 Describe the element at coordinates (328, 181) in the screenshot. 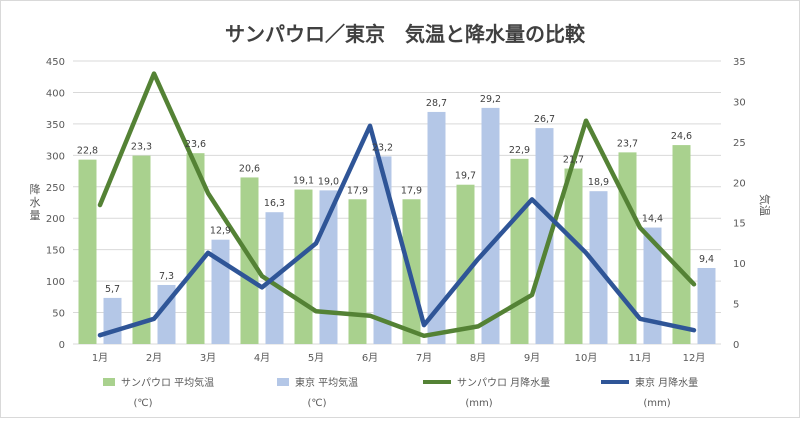

I see `bar-data-label: 19,0` at that location.